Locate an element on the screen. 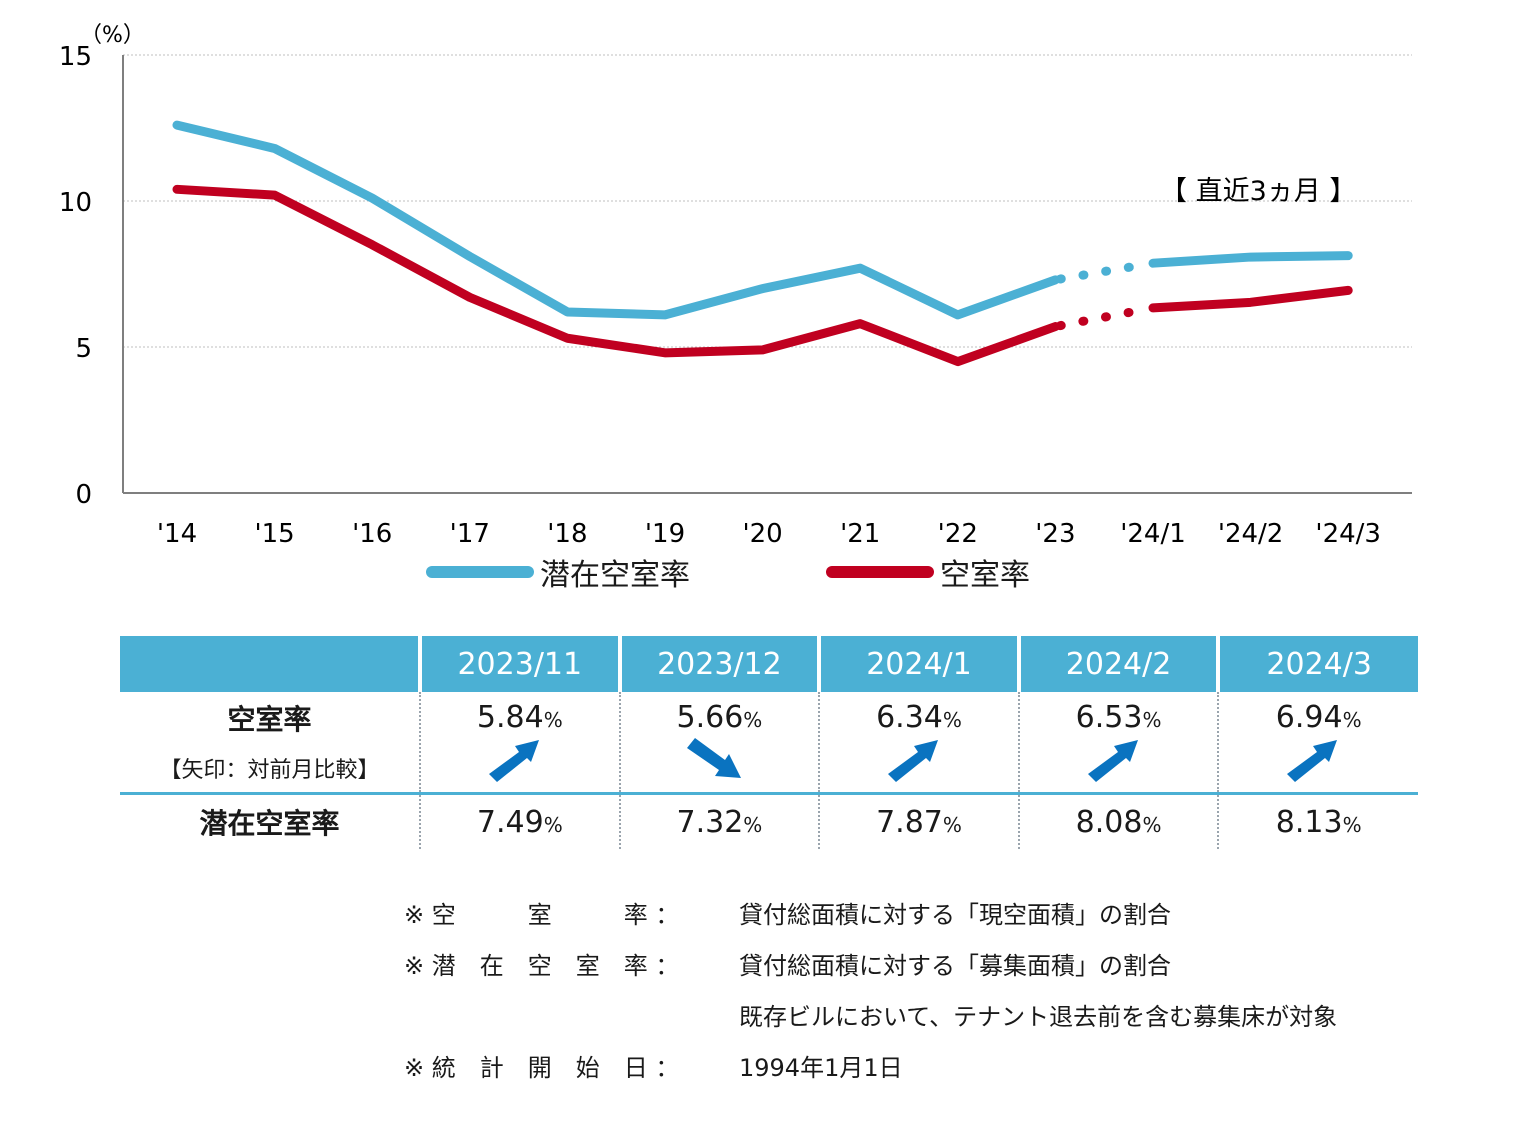 This screenshot has height=1148, width=1540. note-key: ※ 統 計 開 始 日 ： is located at coordinates (542, 1068).